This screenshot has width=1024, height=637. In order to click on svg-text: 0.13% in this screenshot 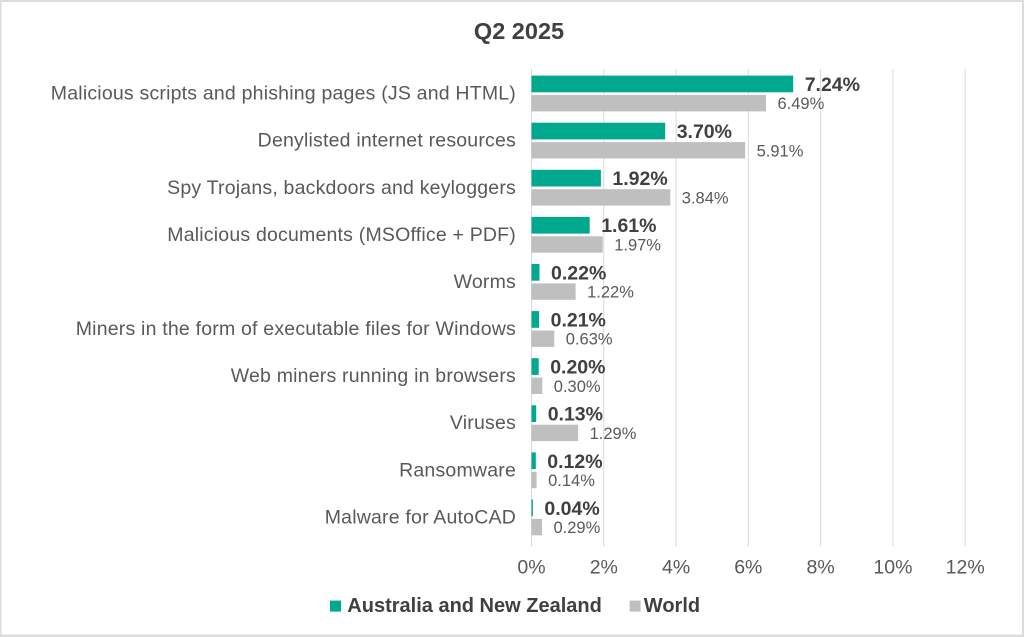, I will do `click(575, 415)`.